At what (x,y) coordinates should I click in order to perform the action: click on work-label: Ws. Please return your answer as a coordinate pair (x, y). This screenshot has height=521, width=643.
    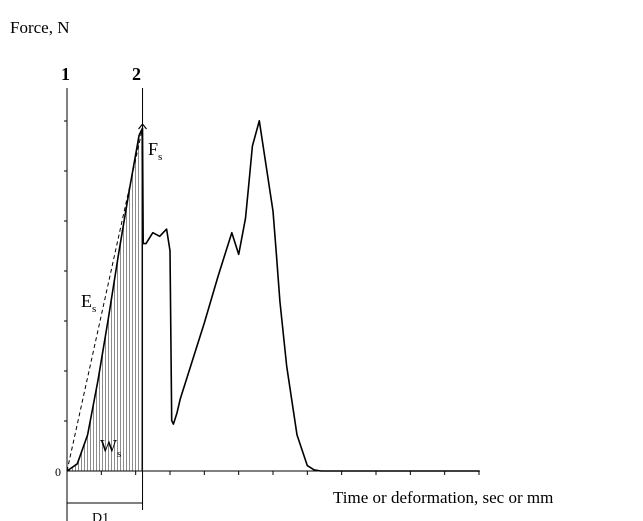
    Looking at the image, I should click on (110, 448).